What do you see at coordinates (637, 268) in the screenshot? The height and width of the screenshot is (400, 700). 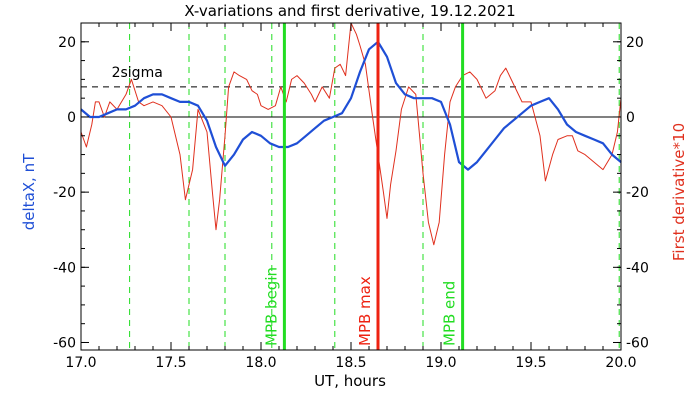 I see `y-tick-label-right: -40` at bounding box center [637, 268].